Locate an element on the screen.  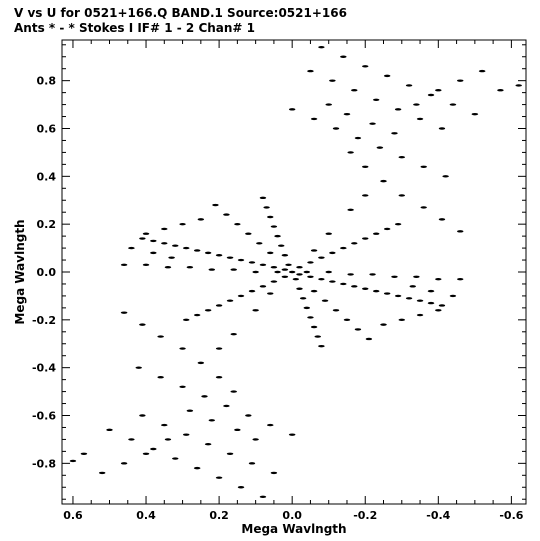
y-tick-label: -0.2 is located at coordinates (44, 320).